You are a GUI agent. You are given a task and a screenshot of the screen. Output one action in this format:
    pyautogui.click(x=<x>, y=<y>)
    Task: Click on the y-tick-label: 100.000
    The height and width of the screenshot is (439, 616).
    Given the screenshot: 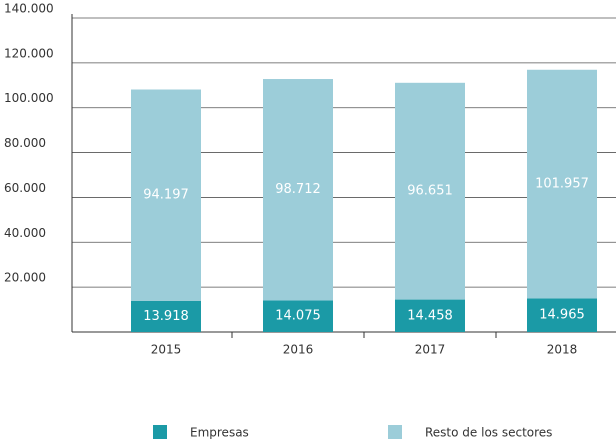 What is the action you would take?
    pyautogui.click(x=29, y=98)
    